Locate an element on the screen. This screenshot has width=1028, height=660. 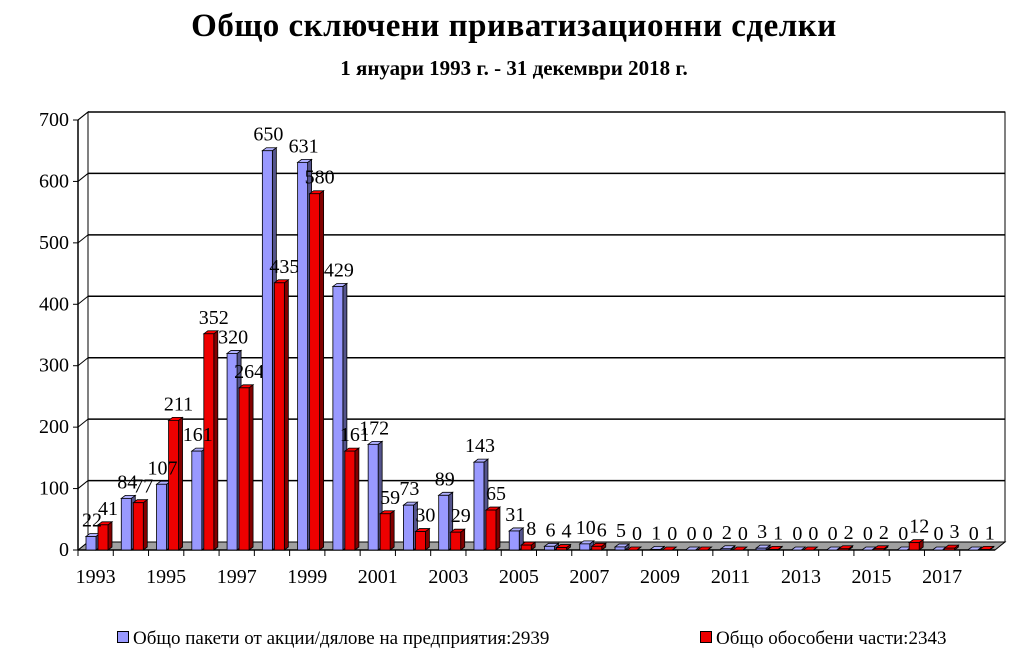
y-tick-label: 500 is located at coordinates (54, 243).